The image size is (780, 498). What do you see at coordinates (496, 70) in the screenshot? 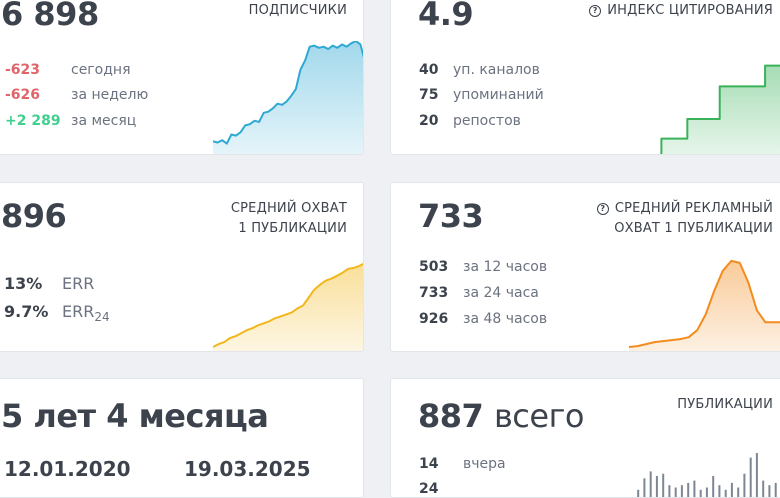
I see `stat-label: уп. каналов` at bounding box center [496, 70].